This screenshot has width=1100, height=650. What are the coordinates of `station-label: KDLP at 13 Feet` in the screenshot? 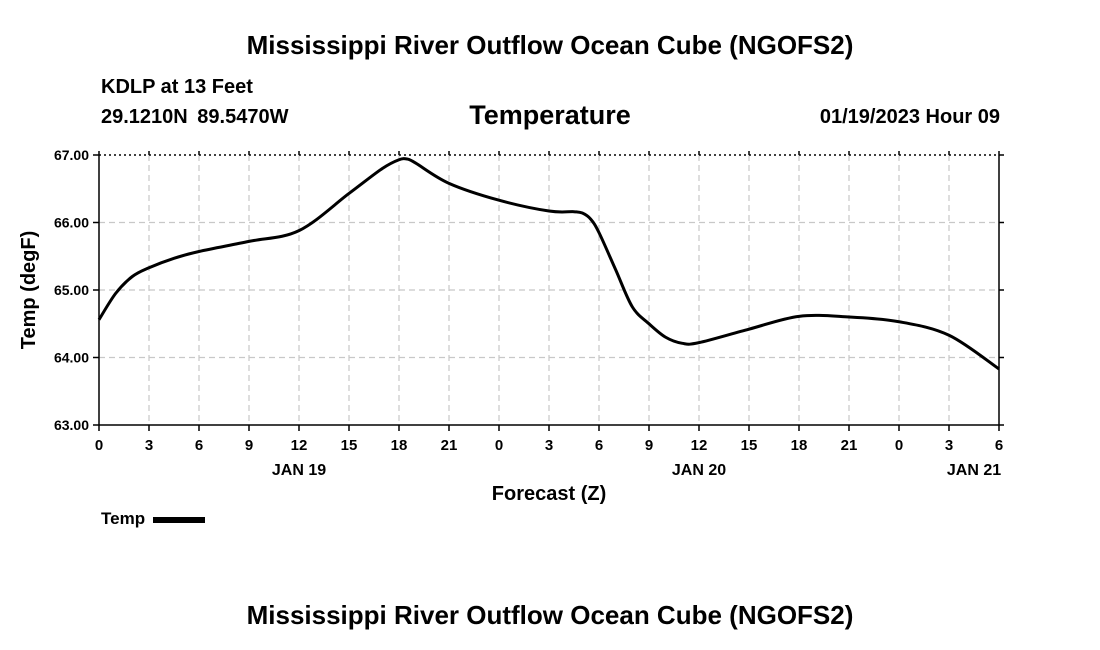 It's located at (177, 87).